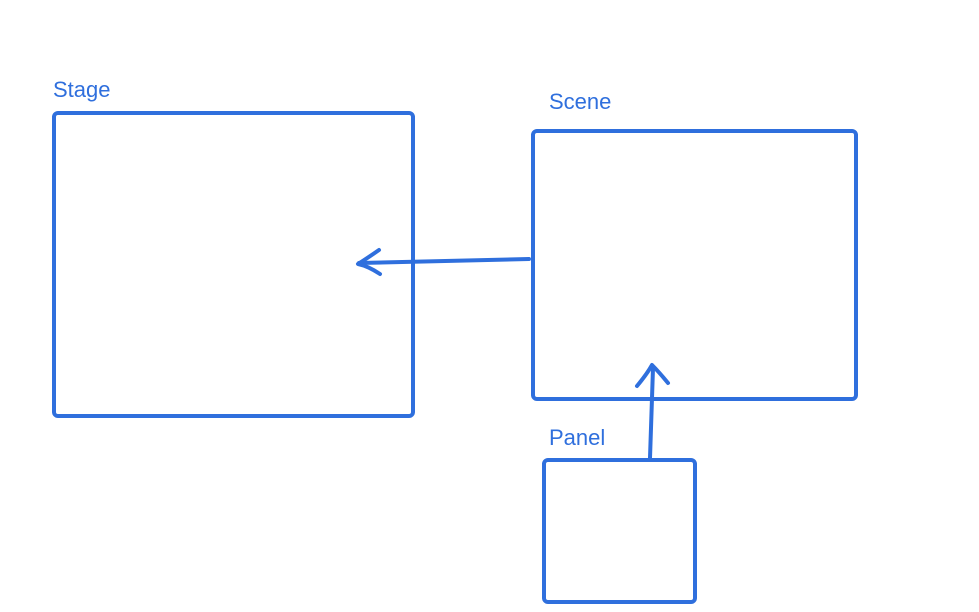 The height and width of the screenshot is (612, 979). I want to click on arrow-panel-to-scene, so click(652, 411).